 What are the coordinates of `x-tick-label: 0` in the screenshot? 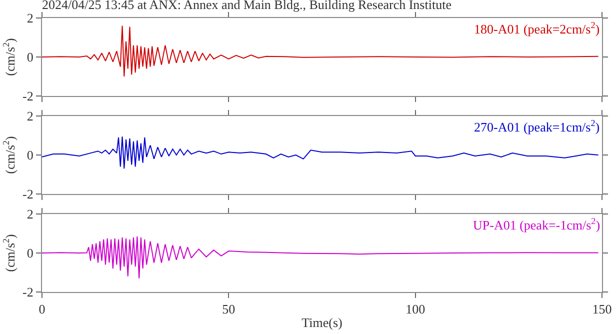 It's located at (42, 309).